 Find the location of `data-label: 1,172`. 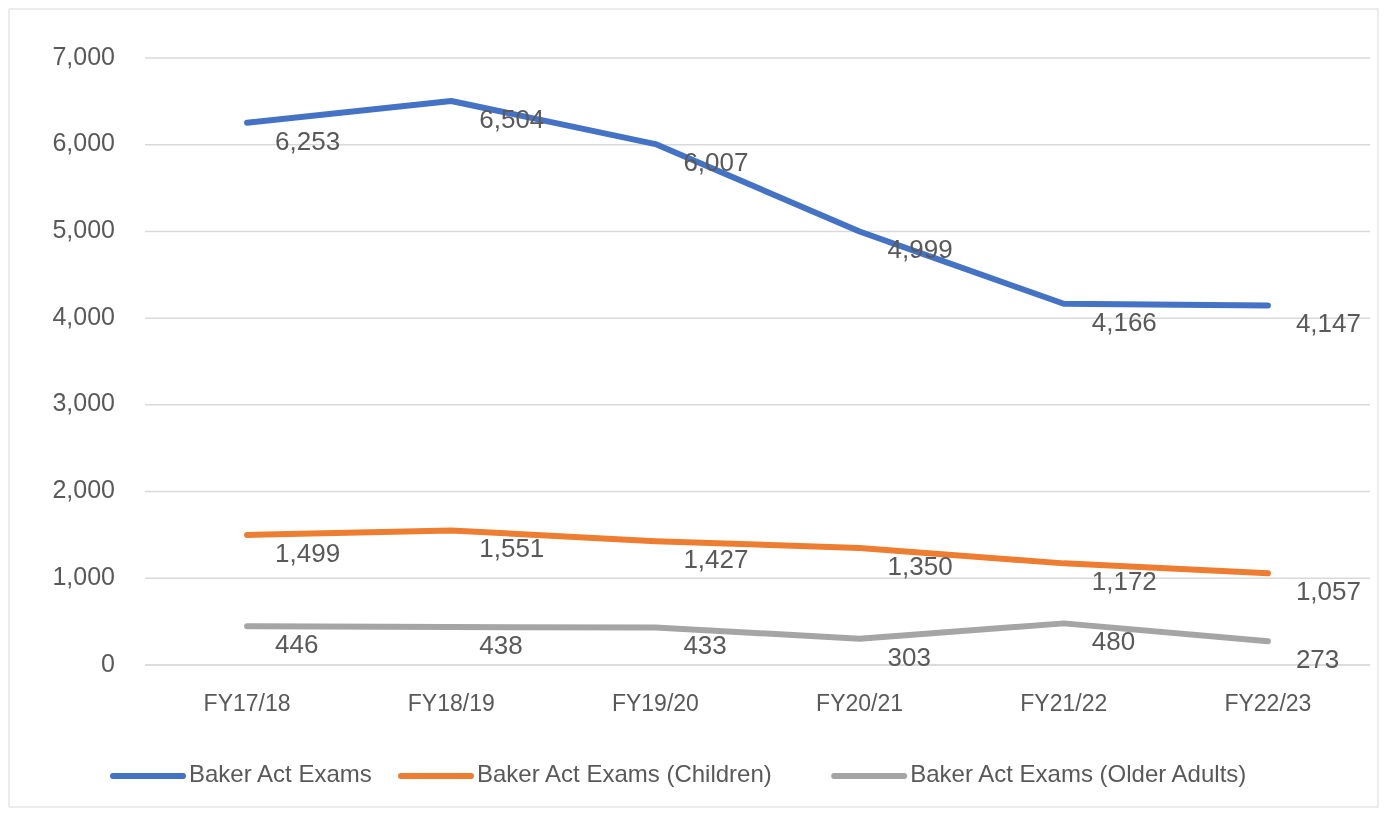

data-label: 1,172 is located at coordinates (1124, 581).